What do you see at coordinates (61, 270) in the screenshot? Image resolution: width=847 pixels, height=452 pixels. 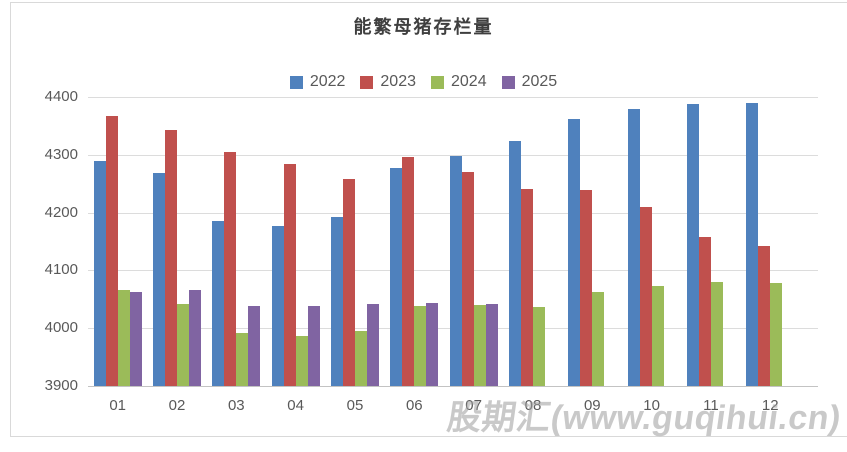 I see `y-tick-4100: 4100` at bounding box center [61, 270].